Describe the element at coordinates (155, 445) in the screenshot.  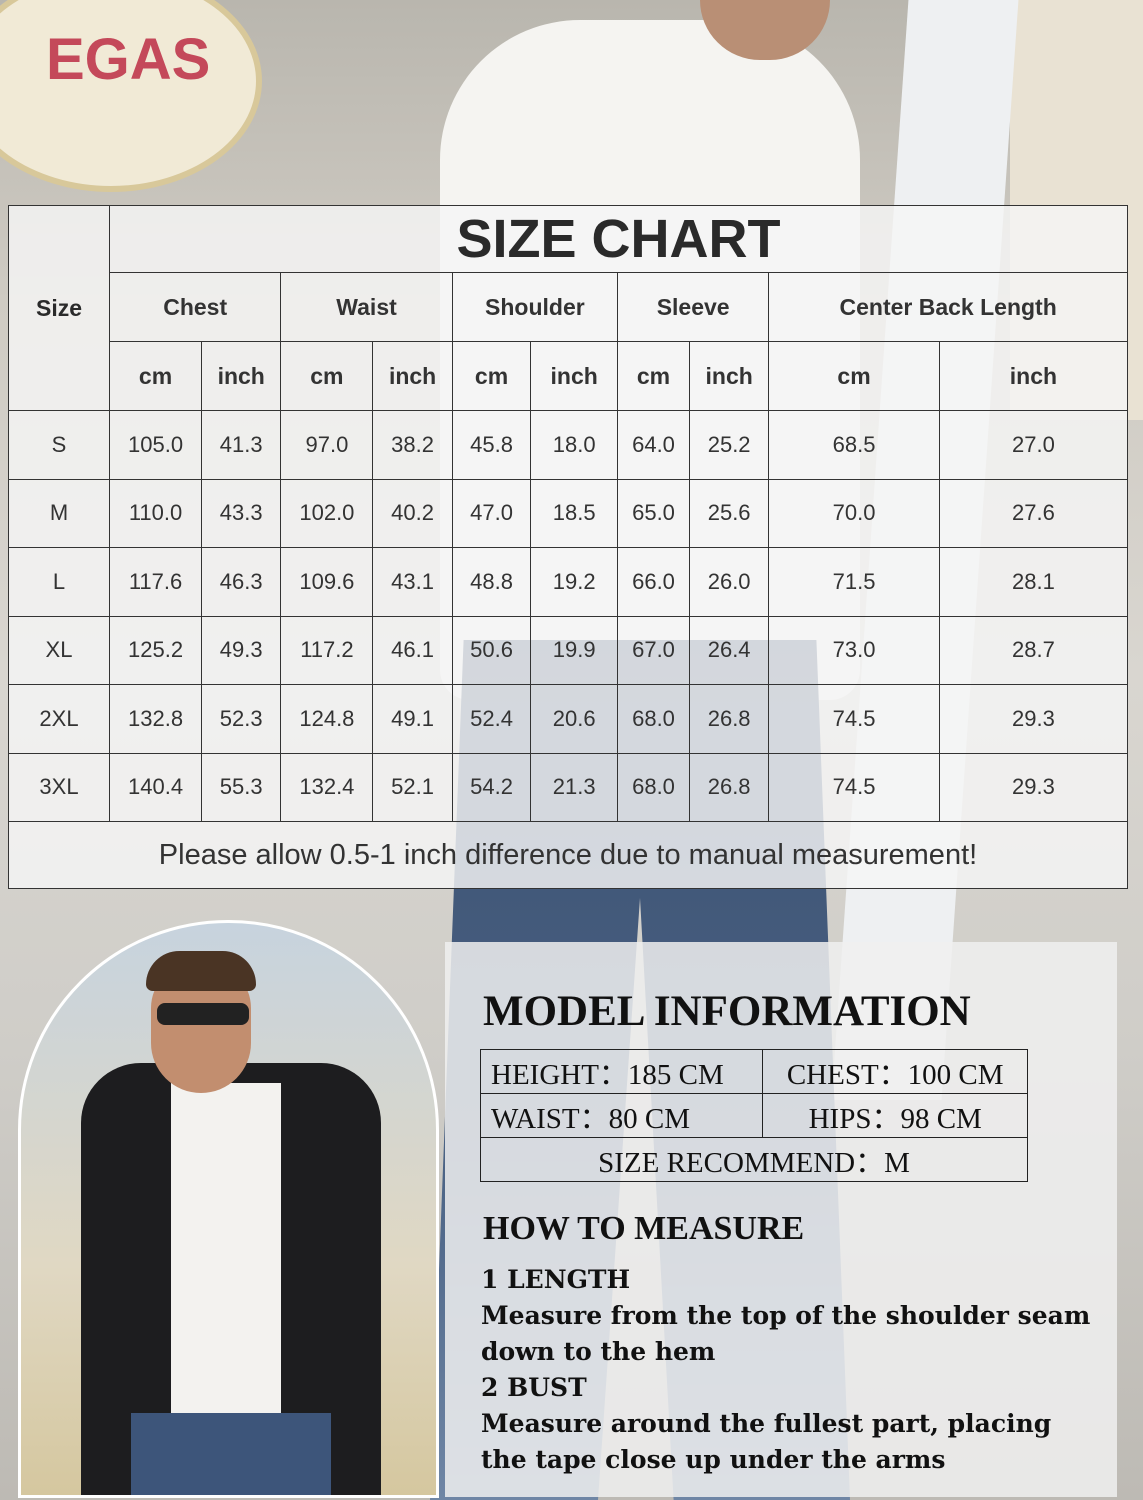
I see `table-cell: 105.0` at that location.